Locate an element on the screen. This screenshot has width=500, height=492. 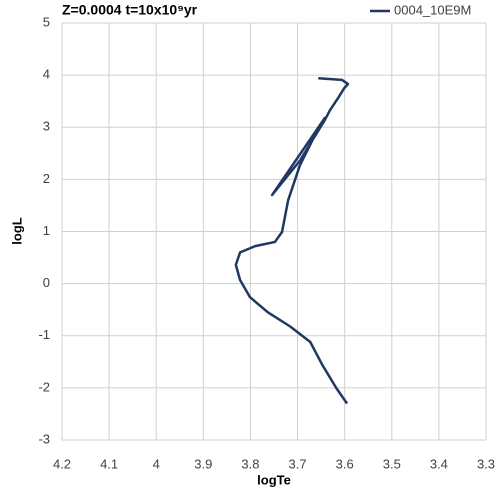
y-tick-label: 3 is located at coordinates (46, 126).